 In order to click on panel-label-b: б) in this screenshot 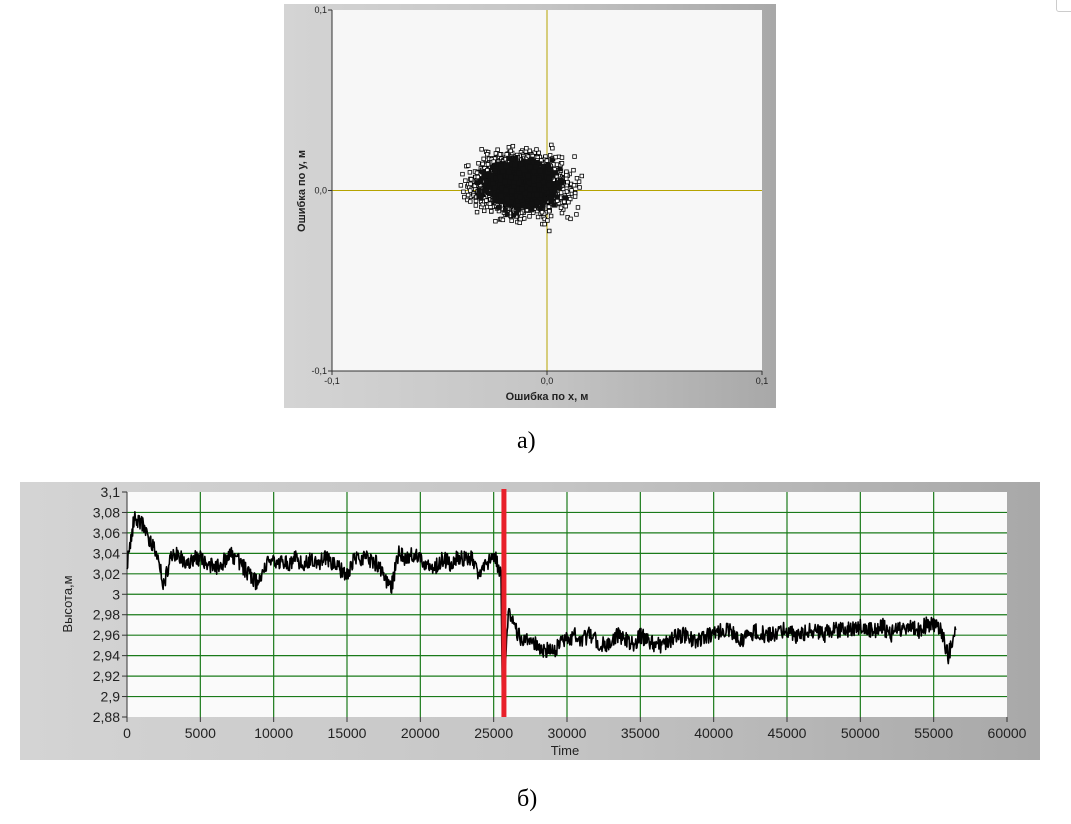, I will do `click(527, 799)`.